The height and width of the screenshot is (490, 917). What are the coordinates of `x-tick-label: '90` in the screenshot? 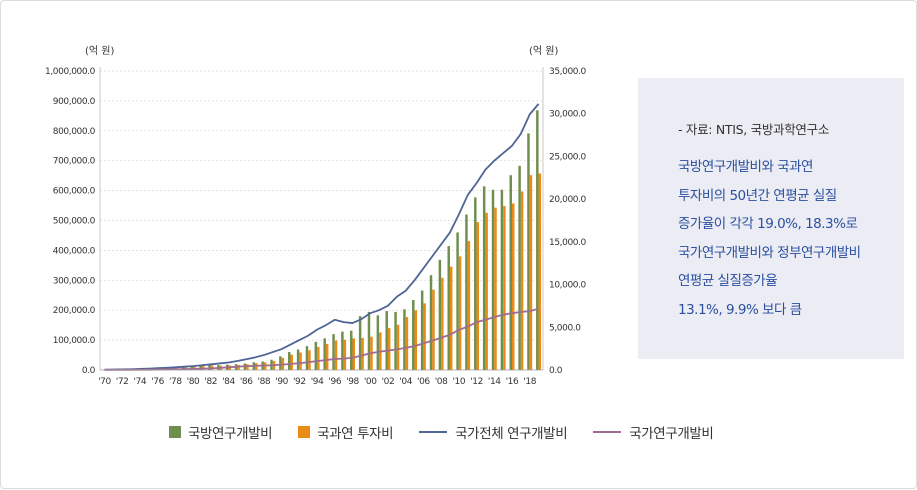 It's located at (281, 382).